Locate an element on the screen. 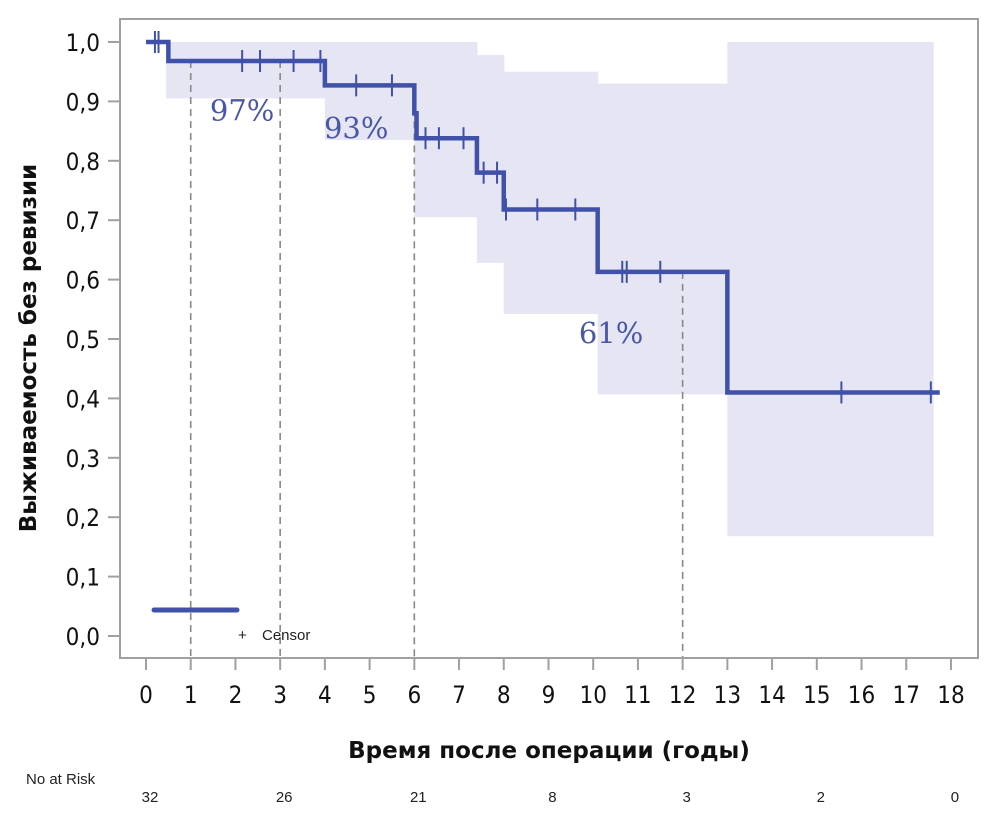  y-tick-label: 0,6 is located at coordinates (83, 281).